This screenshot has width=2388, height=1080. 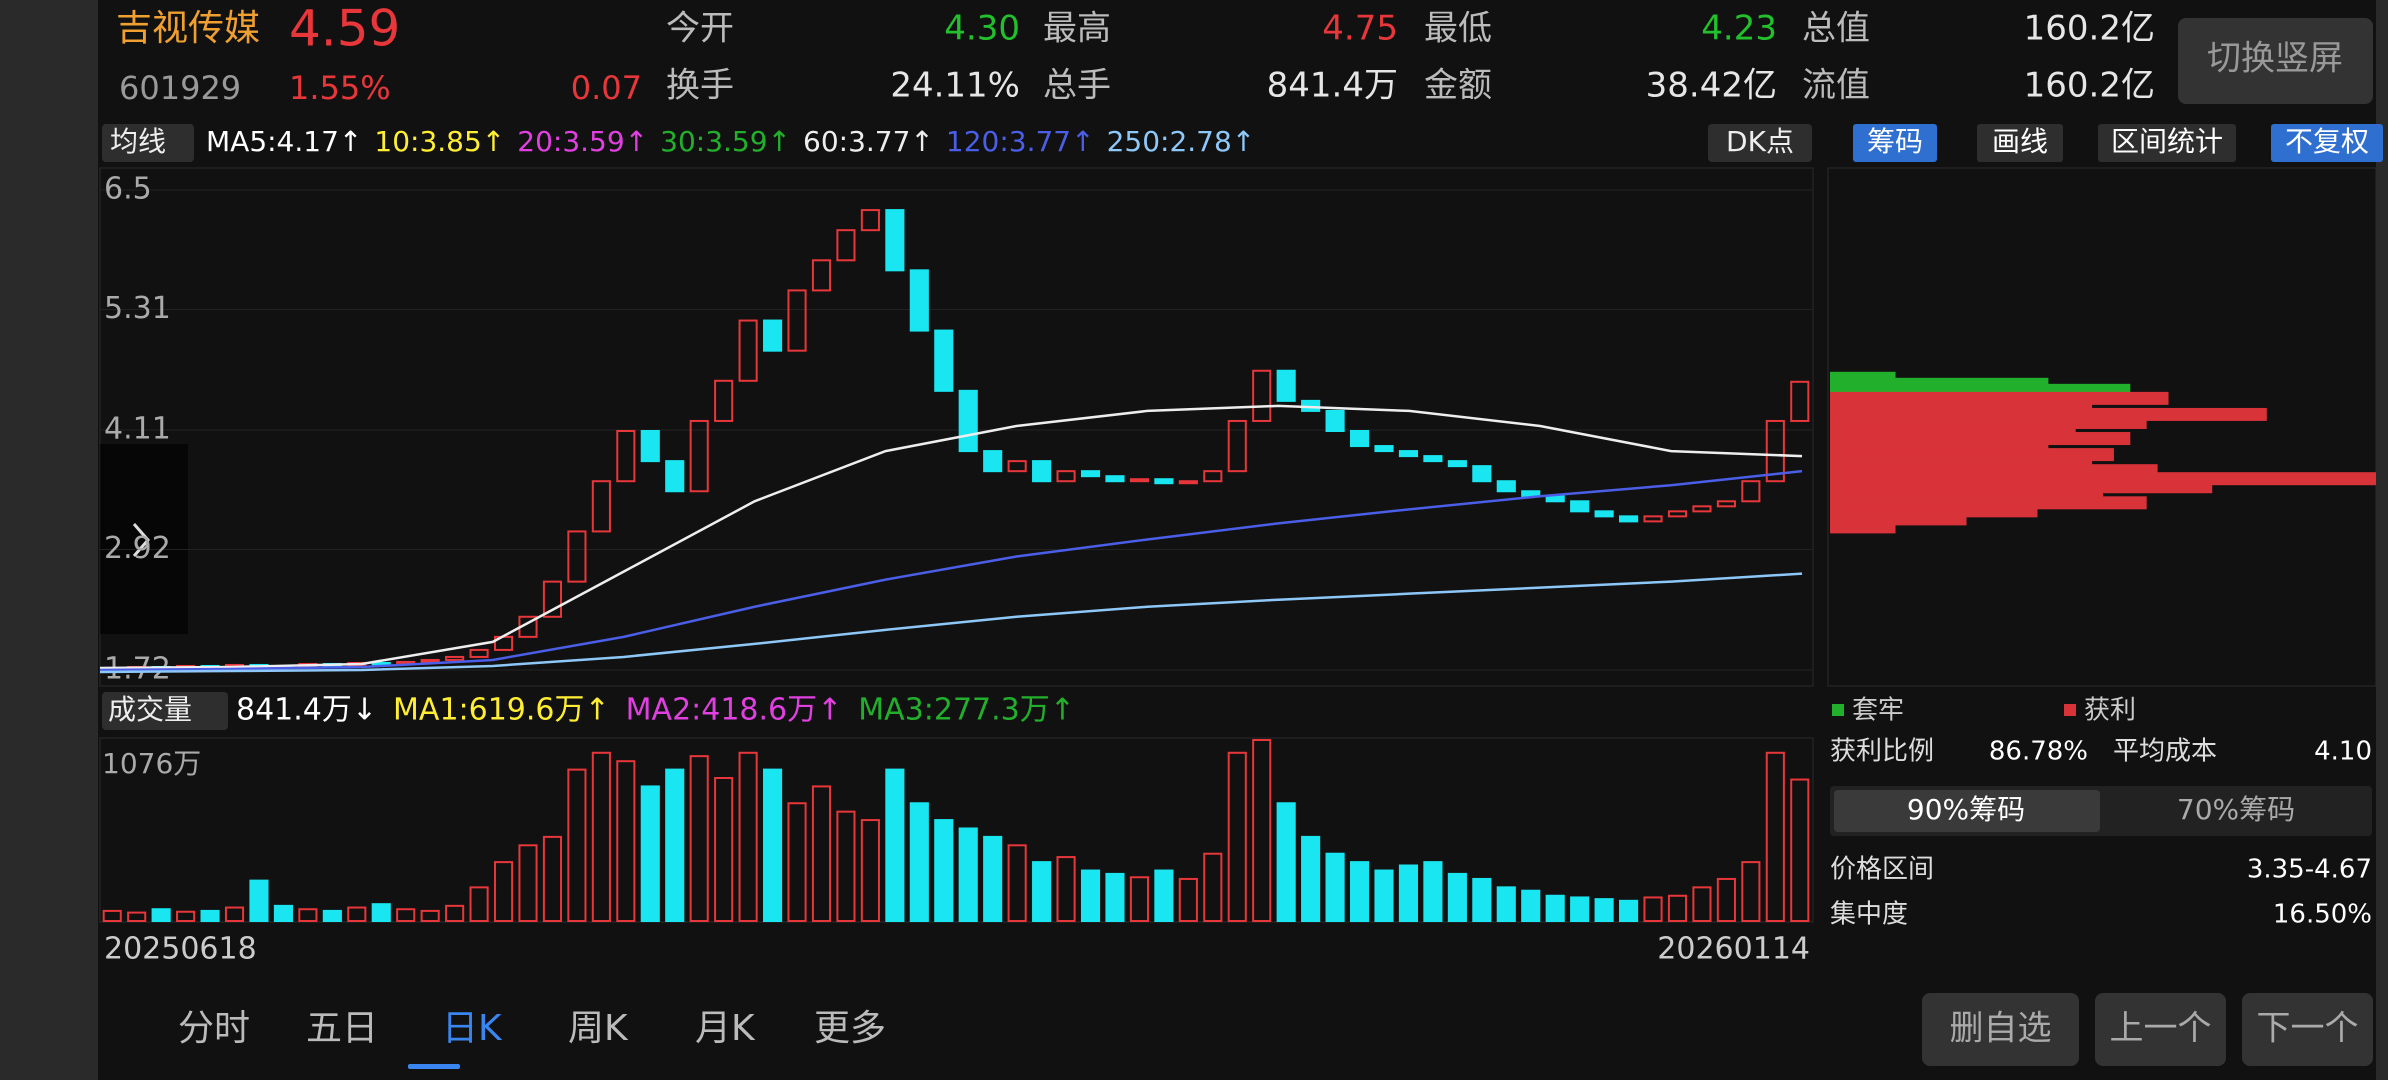 I want to click on bottom-button: 下一个, so click(x=2308, y=1029).